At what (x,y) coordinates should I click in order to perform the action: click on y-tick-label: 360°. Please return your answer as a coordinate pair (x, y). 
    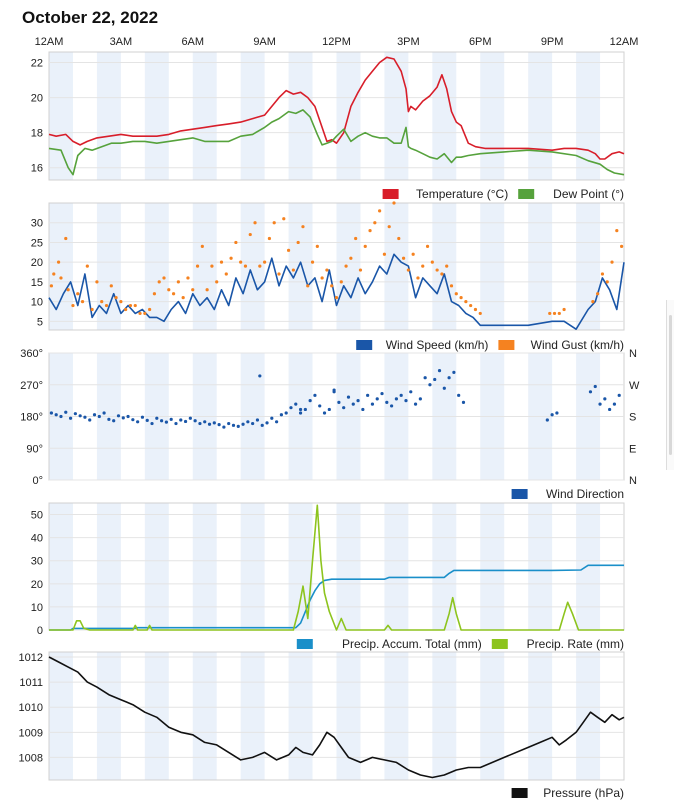
    Looking at the image, I should click on (31, 354).